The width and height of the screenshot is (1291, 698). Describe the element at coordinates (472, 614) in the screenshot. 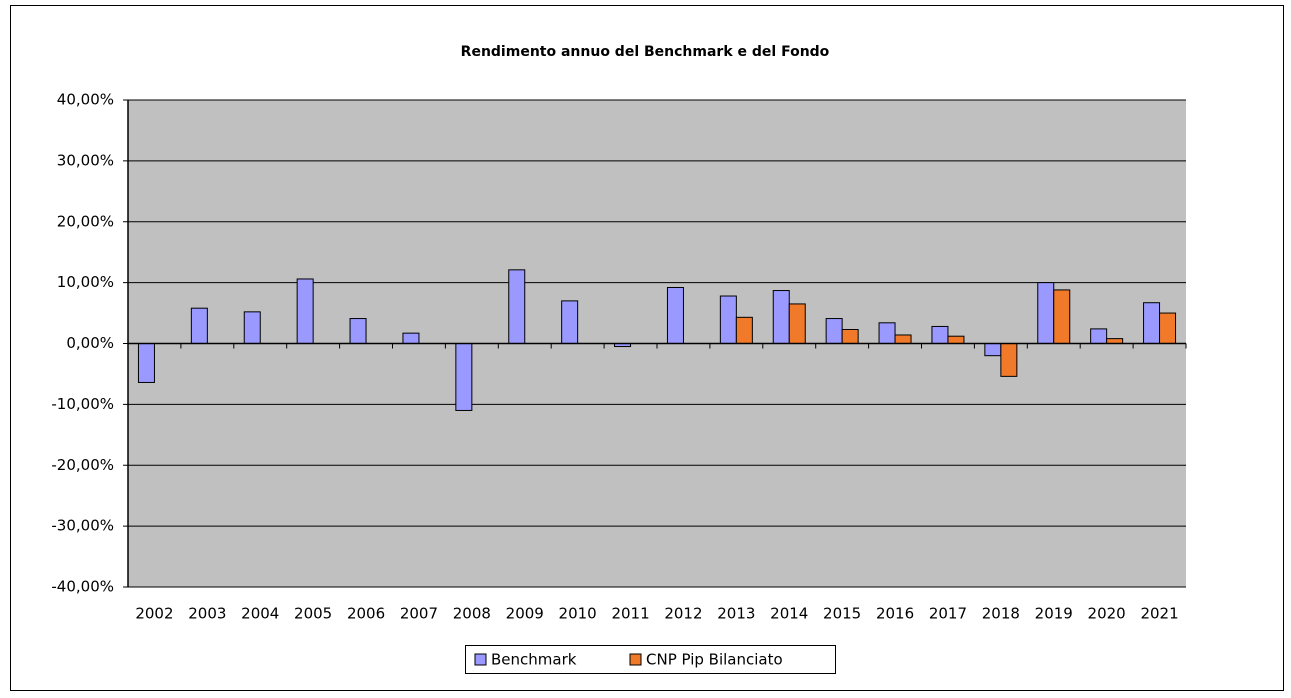

I see `x-tick-label: 2008` at that location.